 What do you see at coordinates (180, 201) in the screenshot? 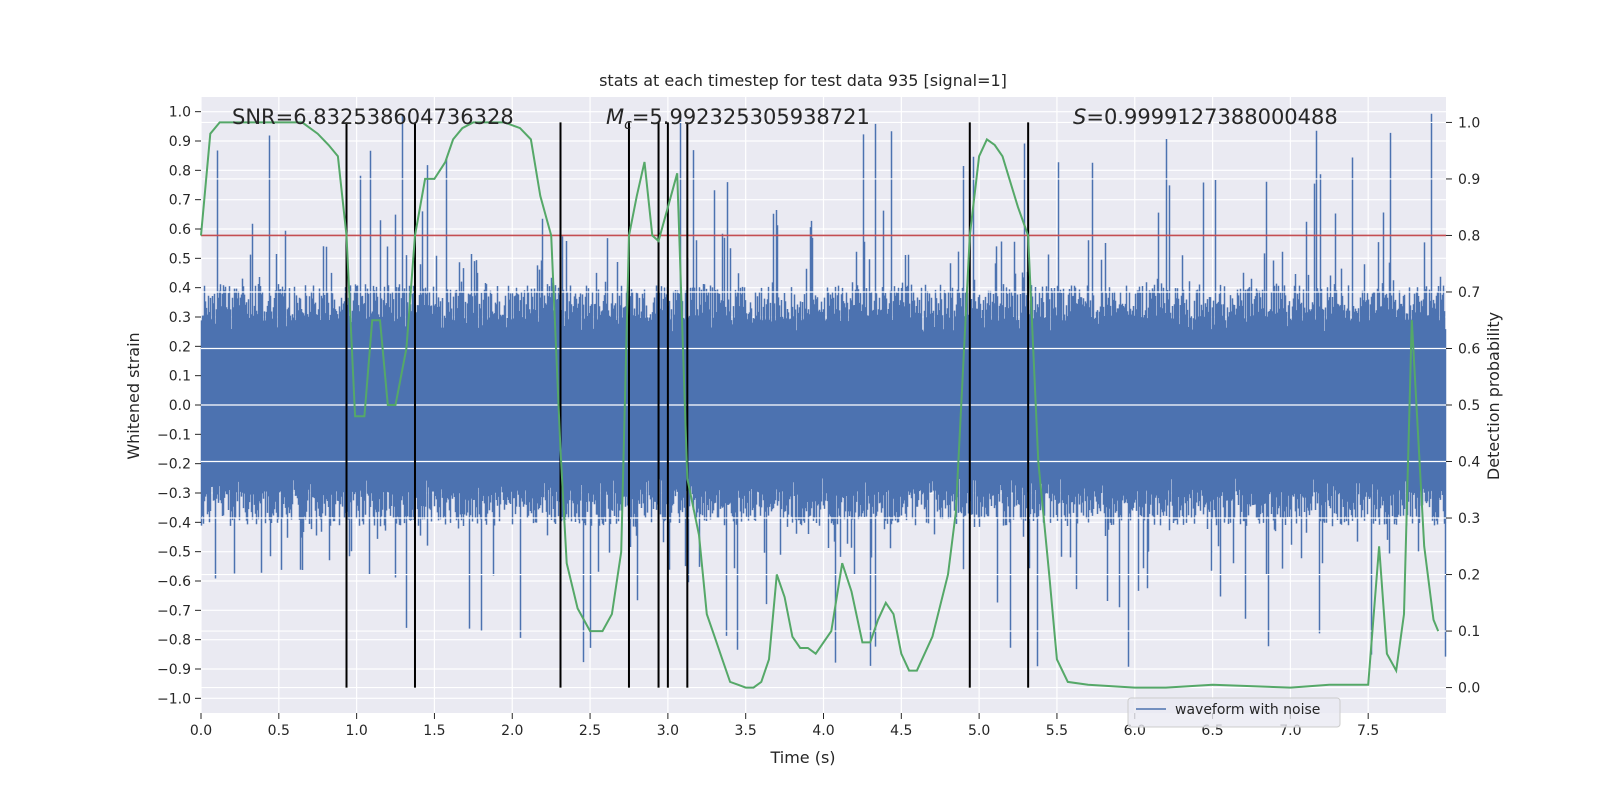
I see `left-y-tick-label: 0.7` at bounding box center [180, 201].